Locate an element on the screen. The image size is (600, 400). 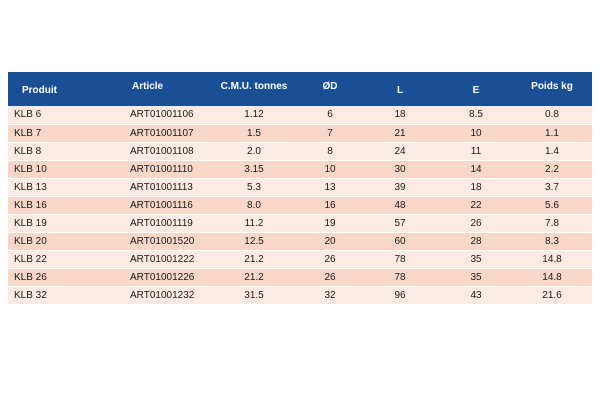
table-row: KLB 16 ART01001116 8.0 16 48 22 5.6 is located at coordinates (300, 204).